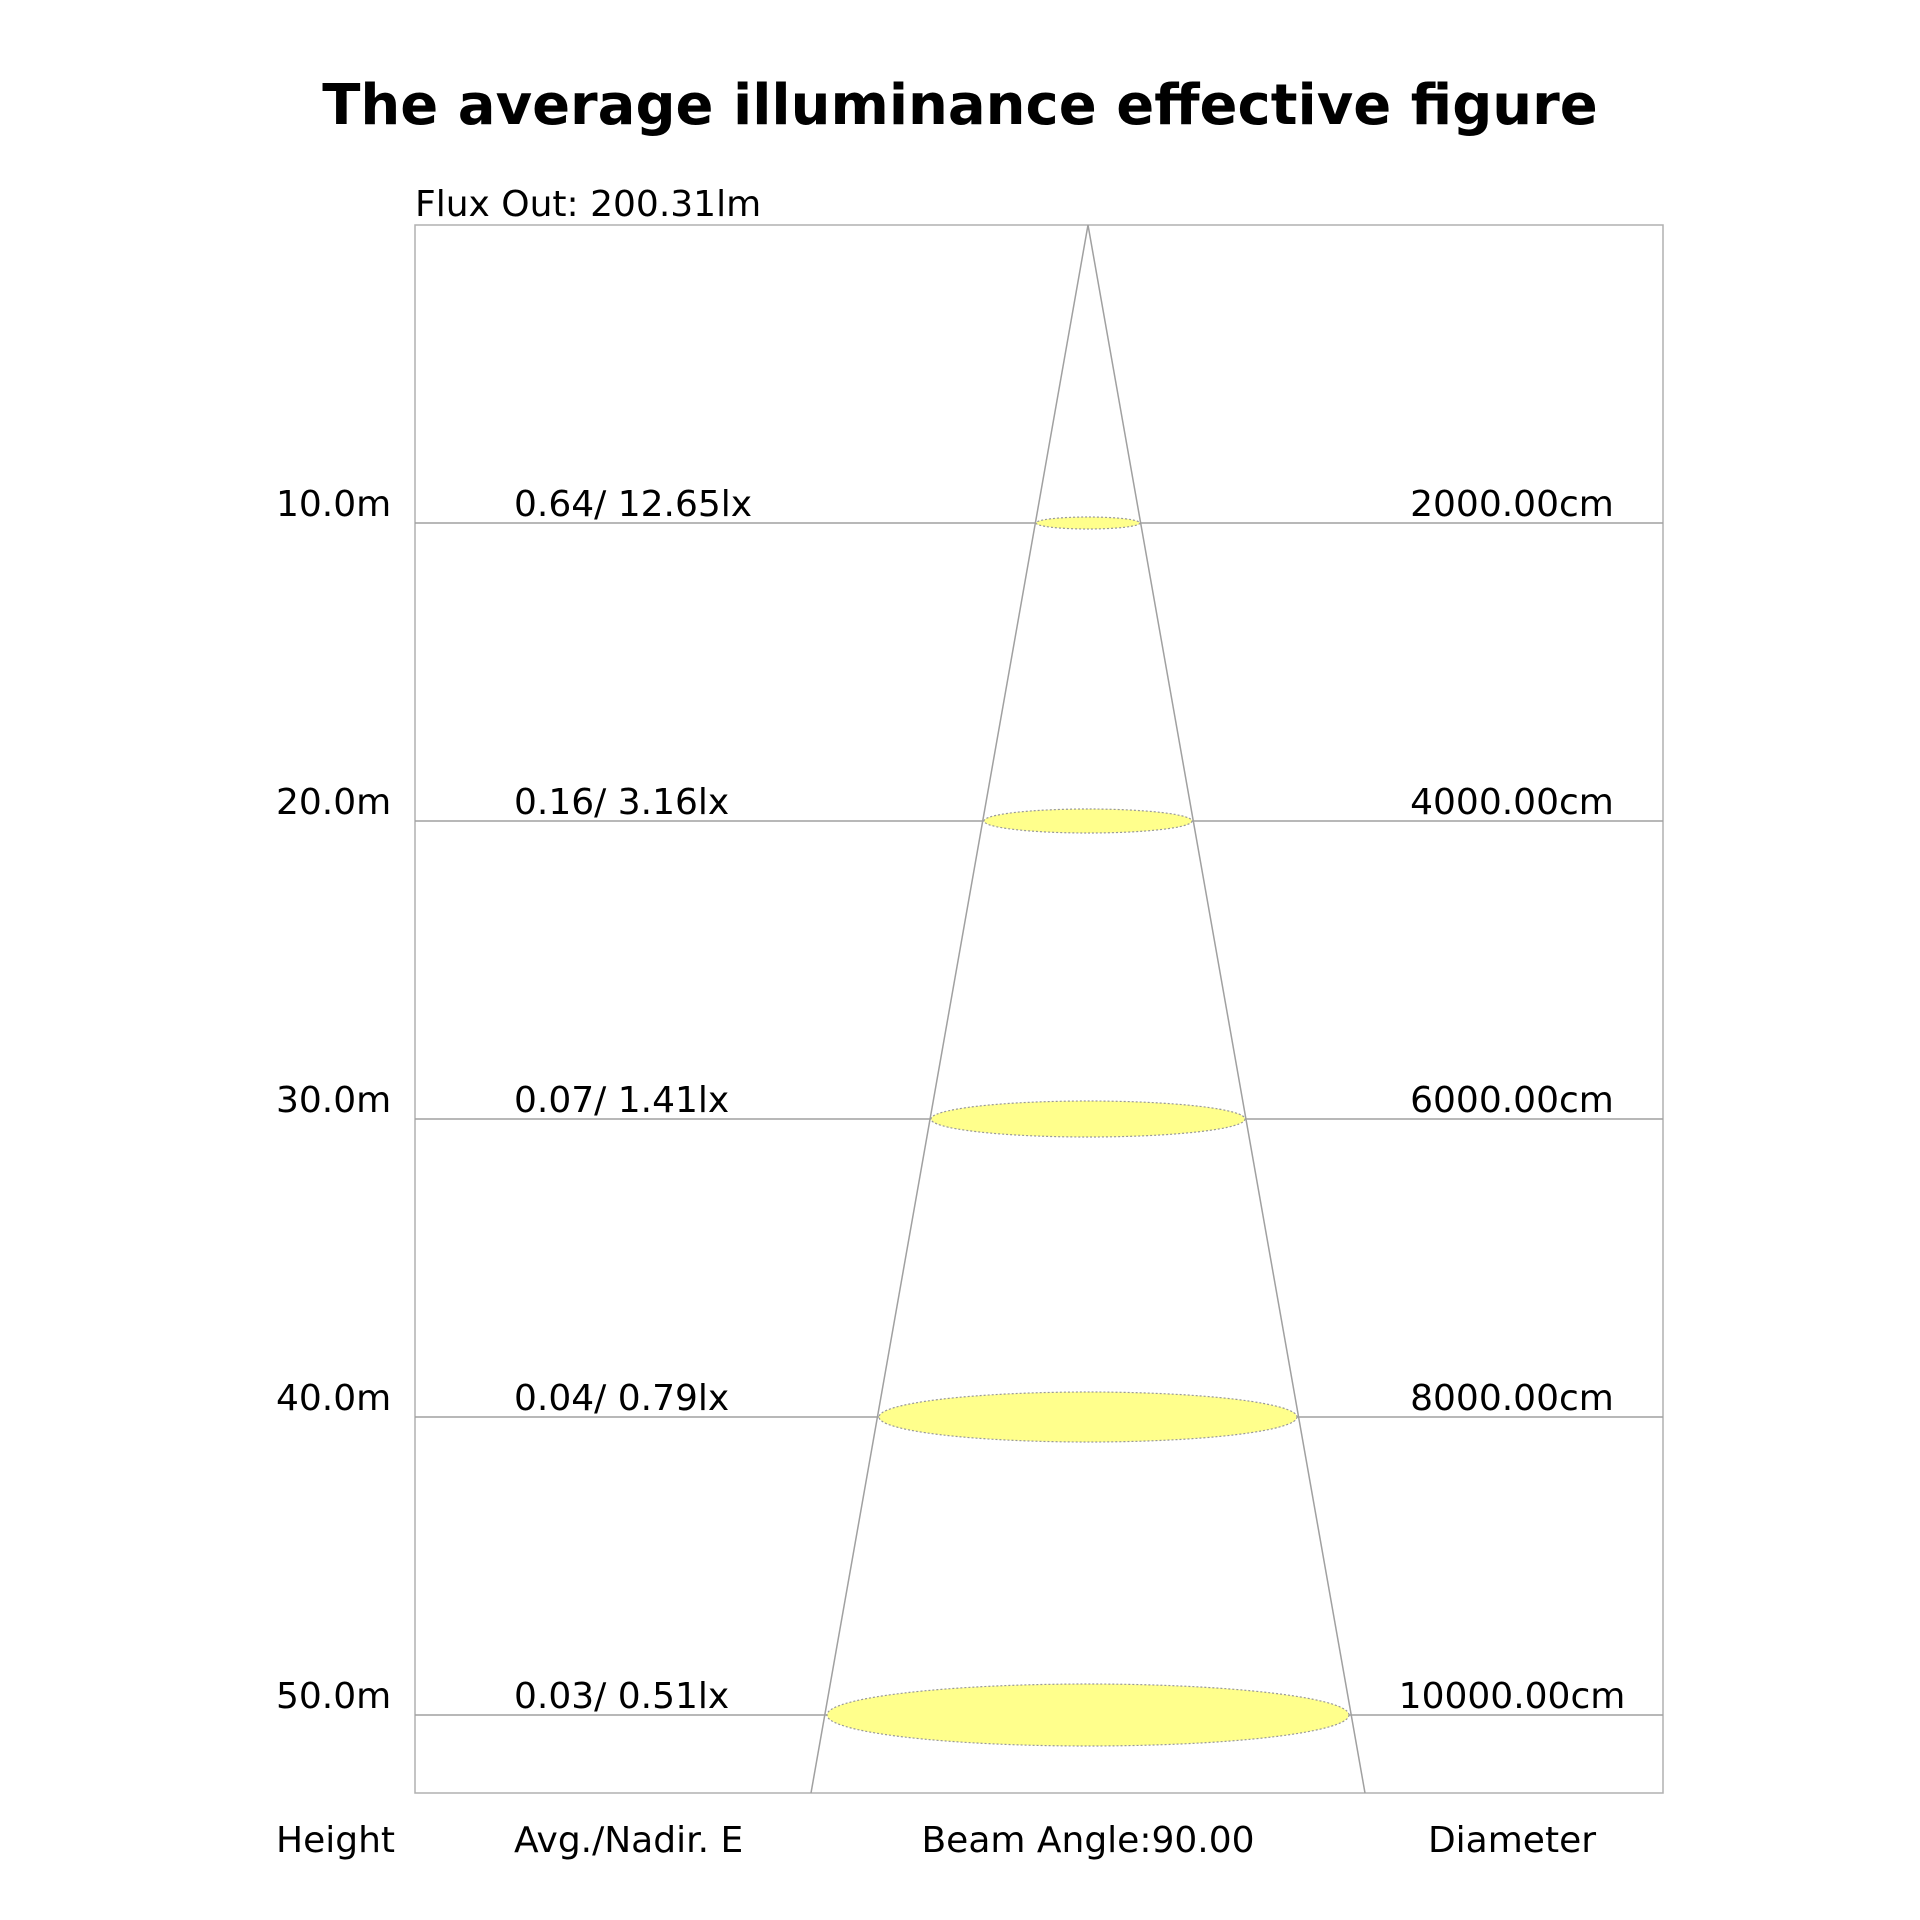 The image size is (1920, 1920). I want to click on illuminance-label: 0.64/ 12.65lx, so click(633, 504).